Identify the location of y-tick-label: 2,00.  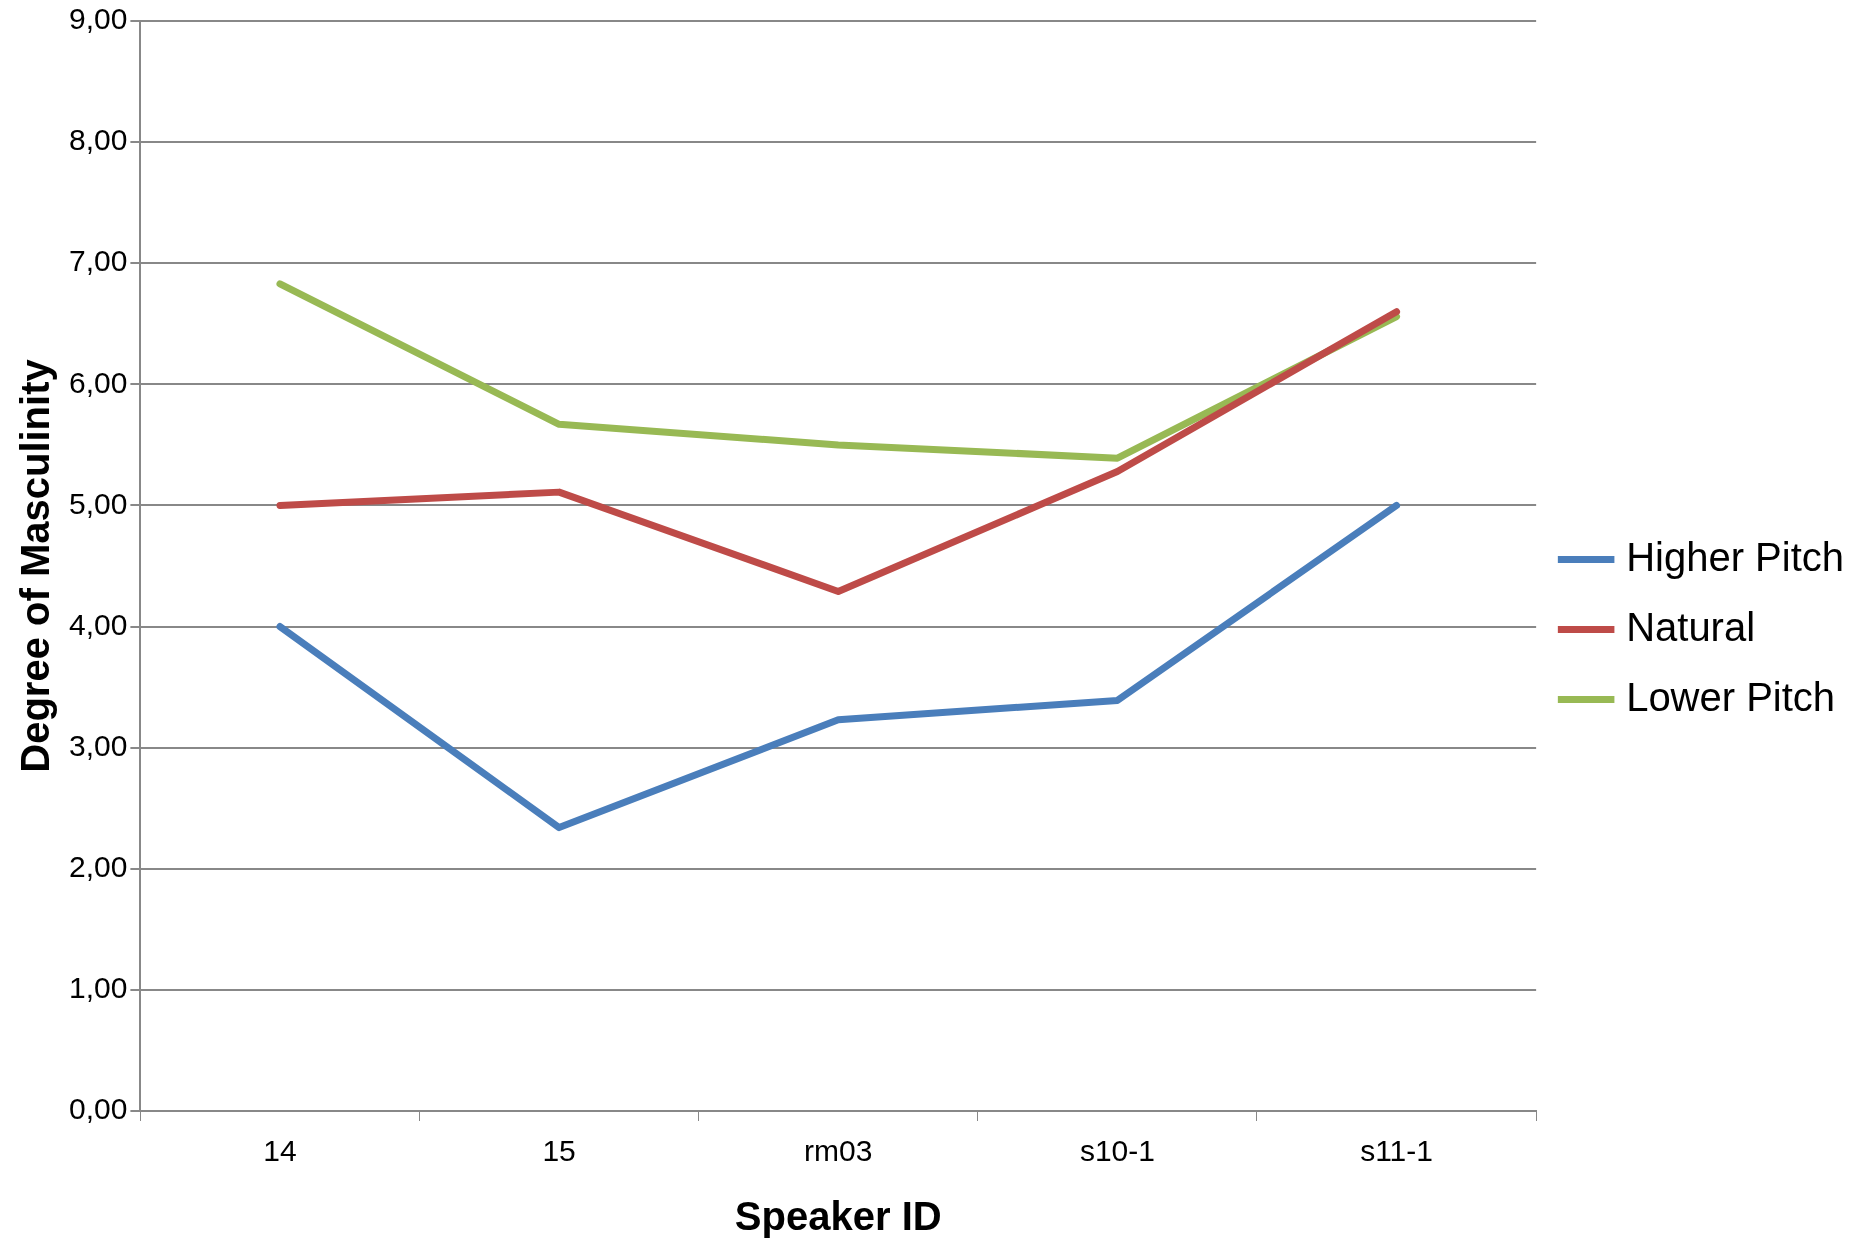
(98, 867).